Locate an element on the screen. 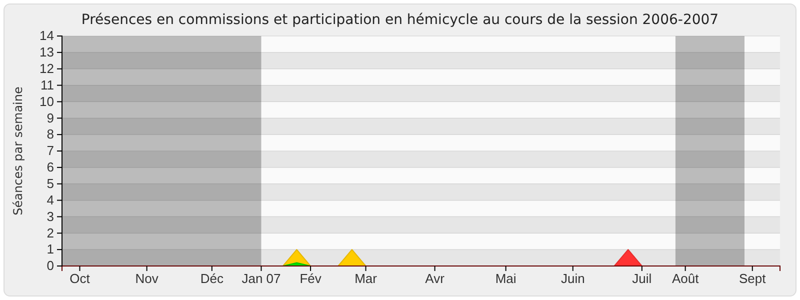  x-tick-label: Oct is located at coordinates (80, 278).